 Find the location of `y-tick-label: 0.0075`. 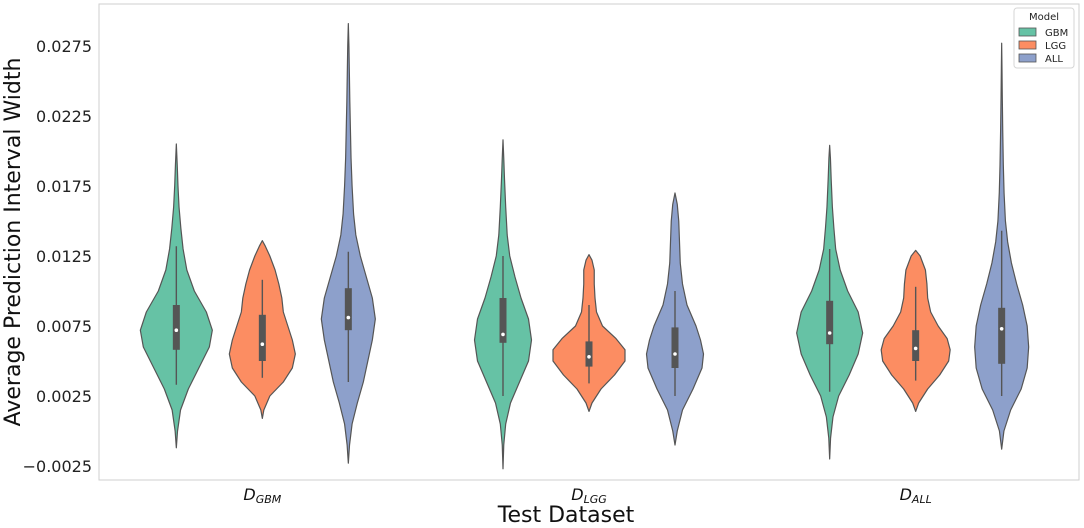

y-tick-label: 0.0075 is located at coordinates (64, 326).